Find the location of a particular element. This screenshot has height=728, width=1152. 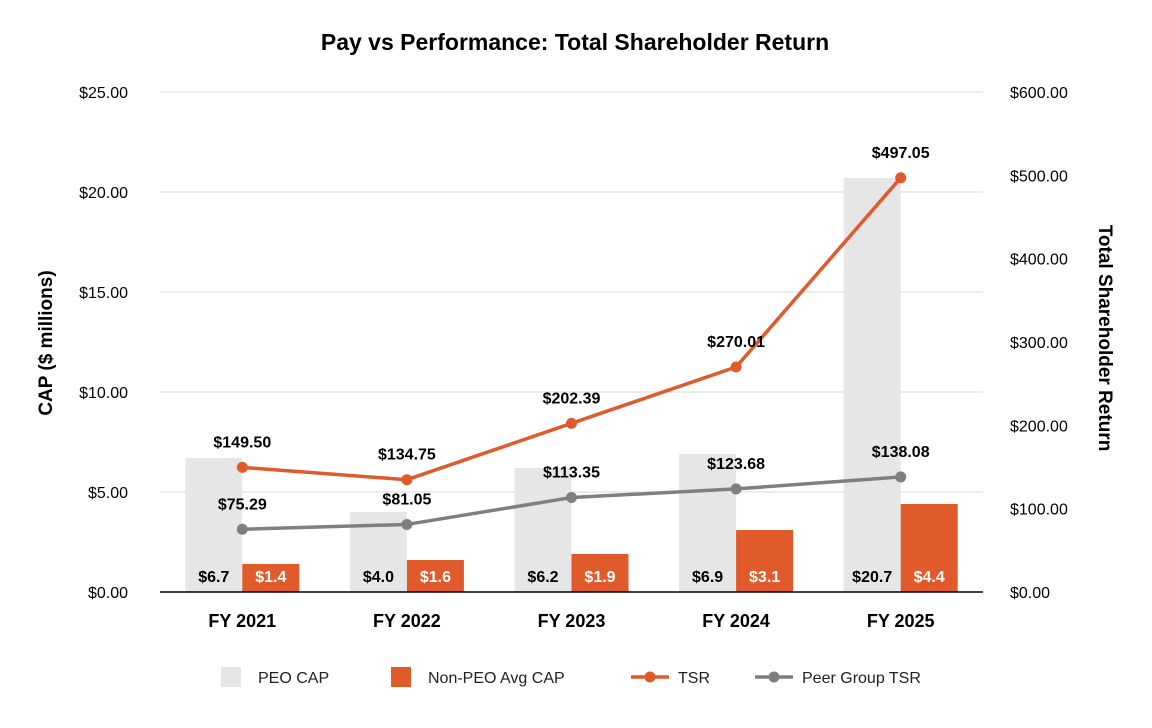

left-tick-label: $15.00 is located at coordinates (103, 293).